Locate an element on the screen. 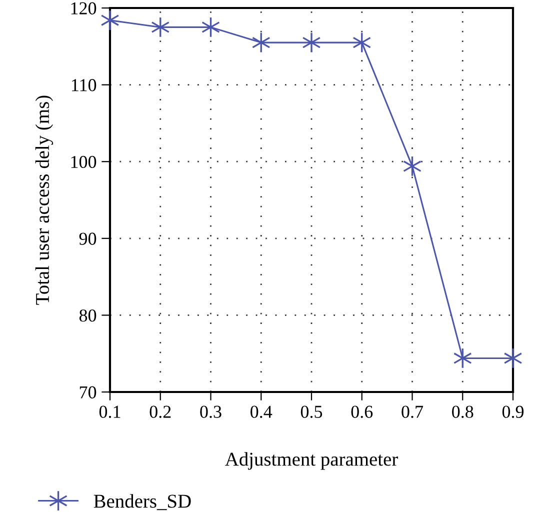  legend-label: Benders_SD is located at coordinates (142, 502).